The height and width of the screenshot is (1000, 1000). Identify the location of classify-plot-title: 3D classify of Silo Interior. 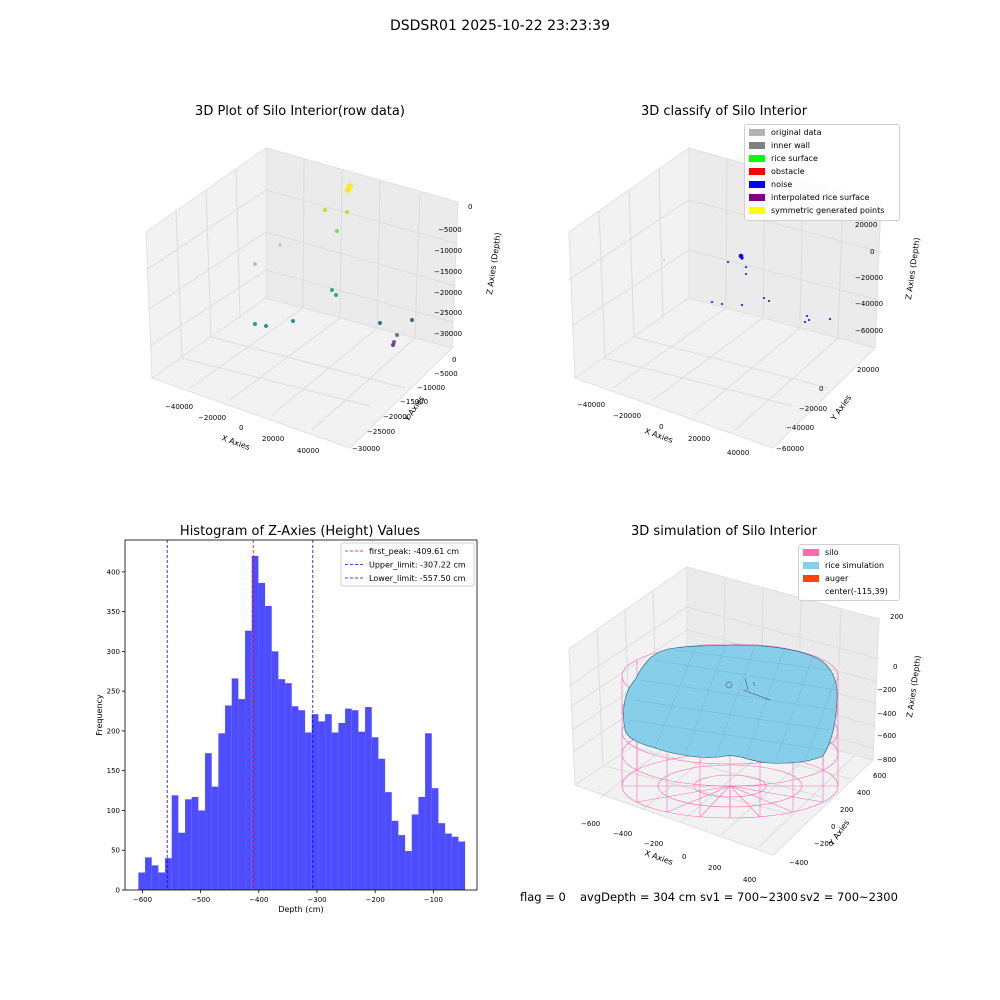
(724, 111).